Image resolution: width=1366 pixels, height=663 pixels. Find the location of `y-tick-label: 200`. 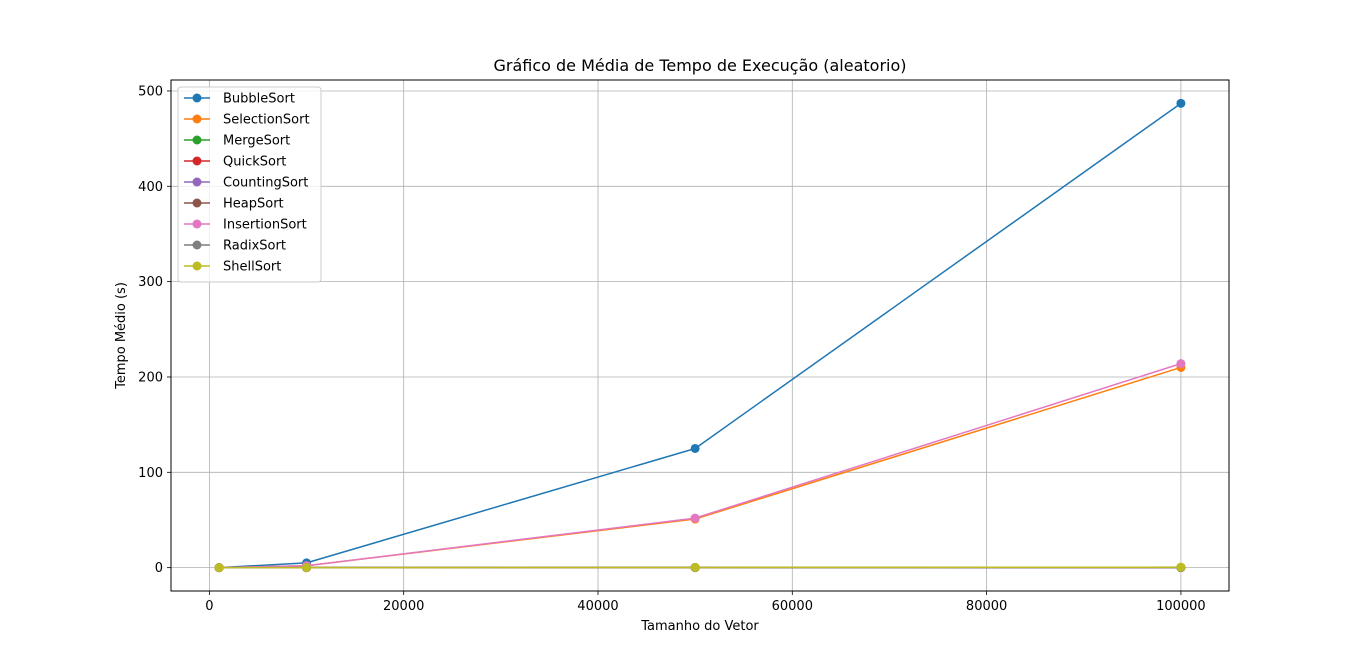

y-tick-label: 200 is located at coordinates (150, 377).